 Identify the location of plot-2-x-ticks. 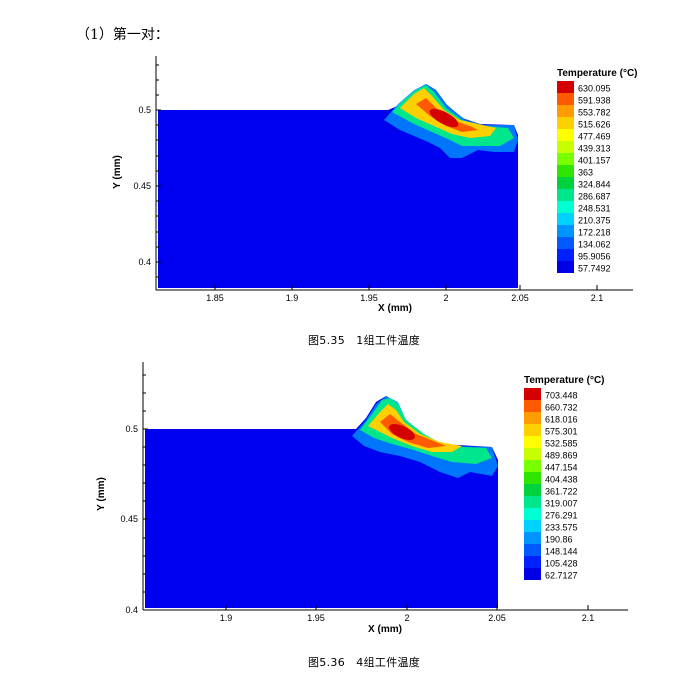
(407, 607).